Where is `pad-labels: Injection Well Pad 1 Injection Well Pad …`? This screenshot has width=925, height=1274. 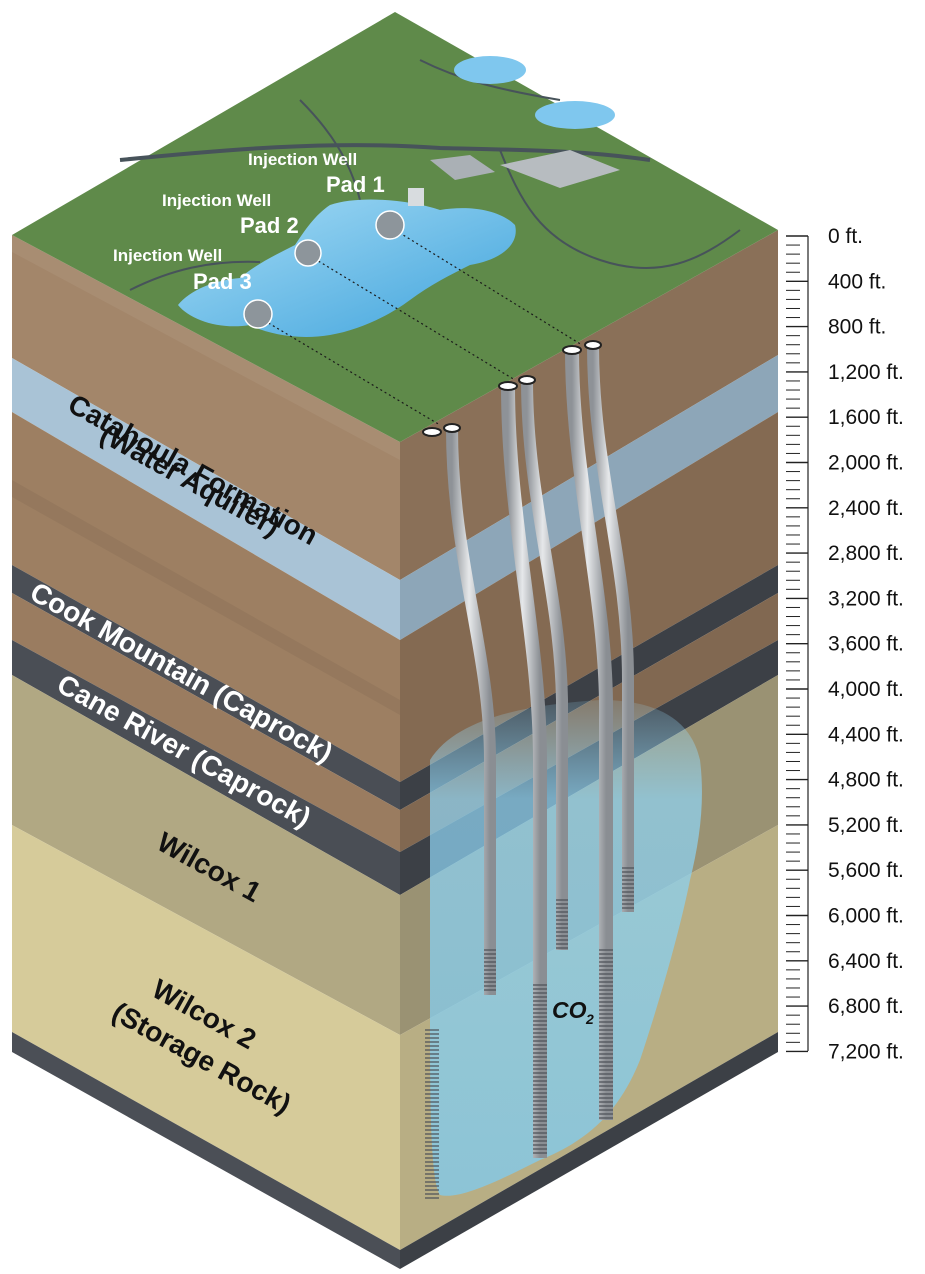 pad-labels: Injection Well Pad 1 Injection Well Pad … is located at coordinates (249, 222).